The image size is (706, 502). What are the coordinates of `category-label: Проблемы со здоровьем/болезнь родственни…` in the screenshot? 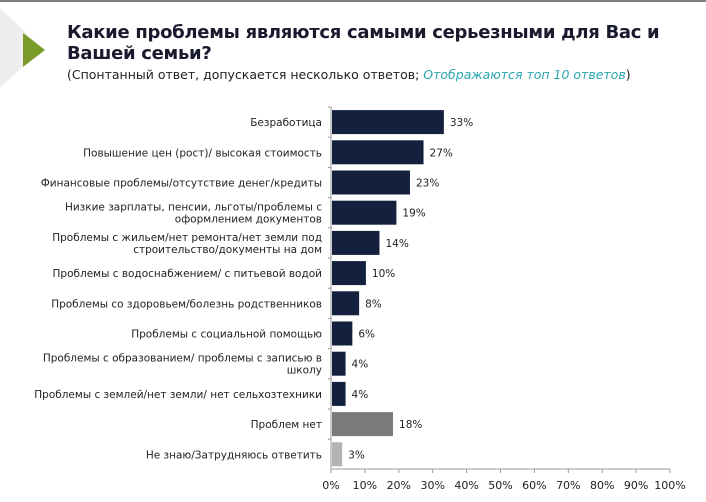 It's located at (186, 304).